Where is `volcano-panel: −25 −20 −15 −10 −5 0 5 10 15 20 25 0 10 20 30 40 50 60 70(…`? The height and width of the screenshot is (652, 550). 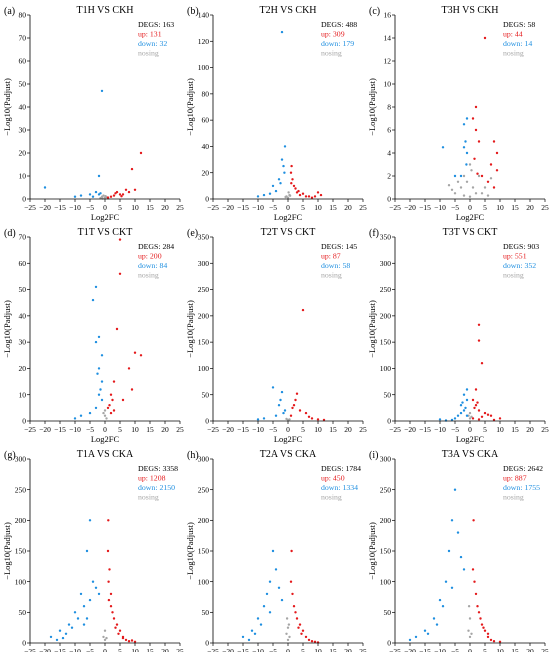 volcano-panel: −25 −20 −15 −10 −5 0 5 10 15 20 25 0 10 20 30 40 50 60 70(… is located at coordinates (93, 335).